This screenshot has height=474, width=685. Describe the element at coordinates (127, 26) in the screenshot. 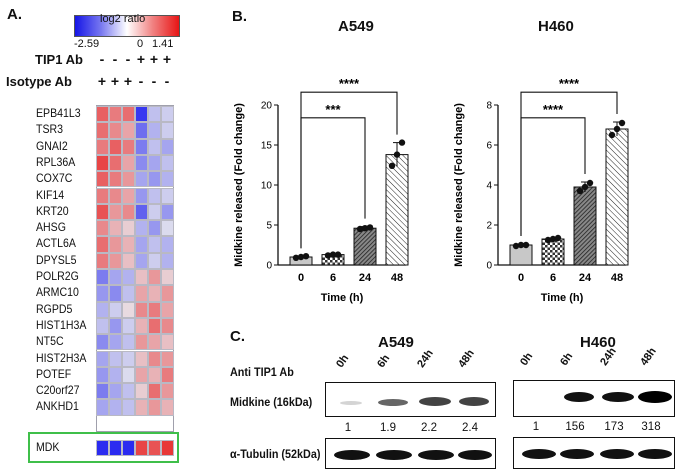

I see `legend-color-bar` at that location.